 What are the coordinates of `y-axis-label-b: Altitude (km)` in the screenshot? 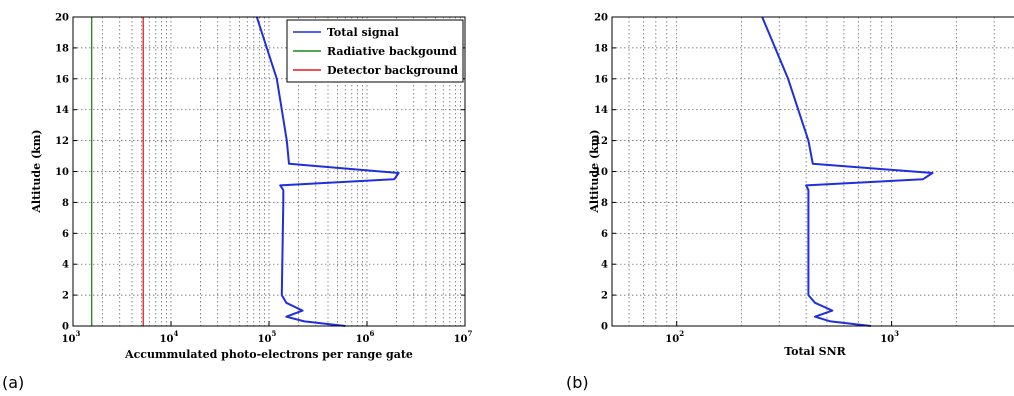 It's located at (594, 171).